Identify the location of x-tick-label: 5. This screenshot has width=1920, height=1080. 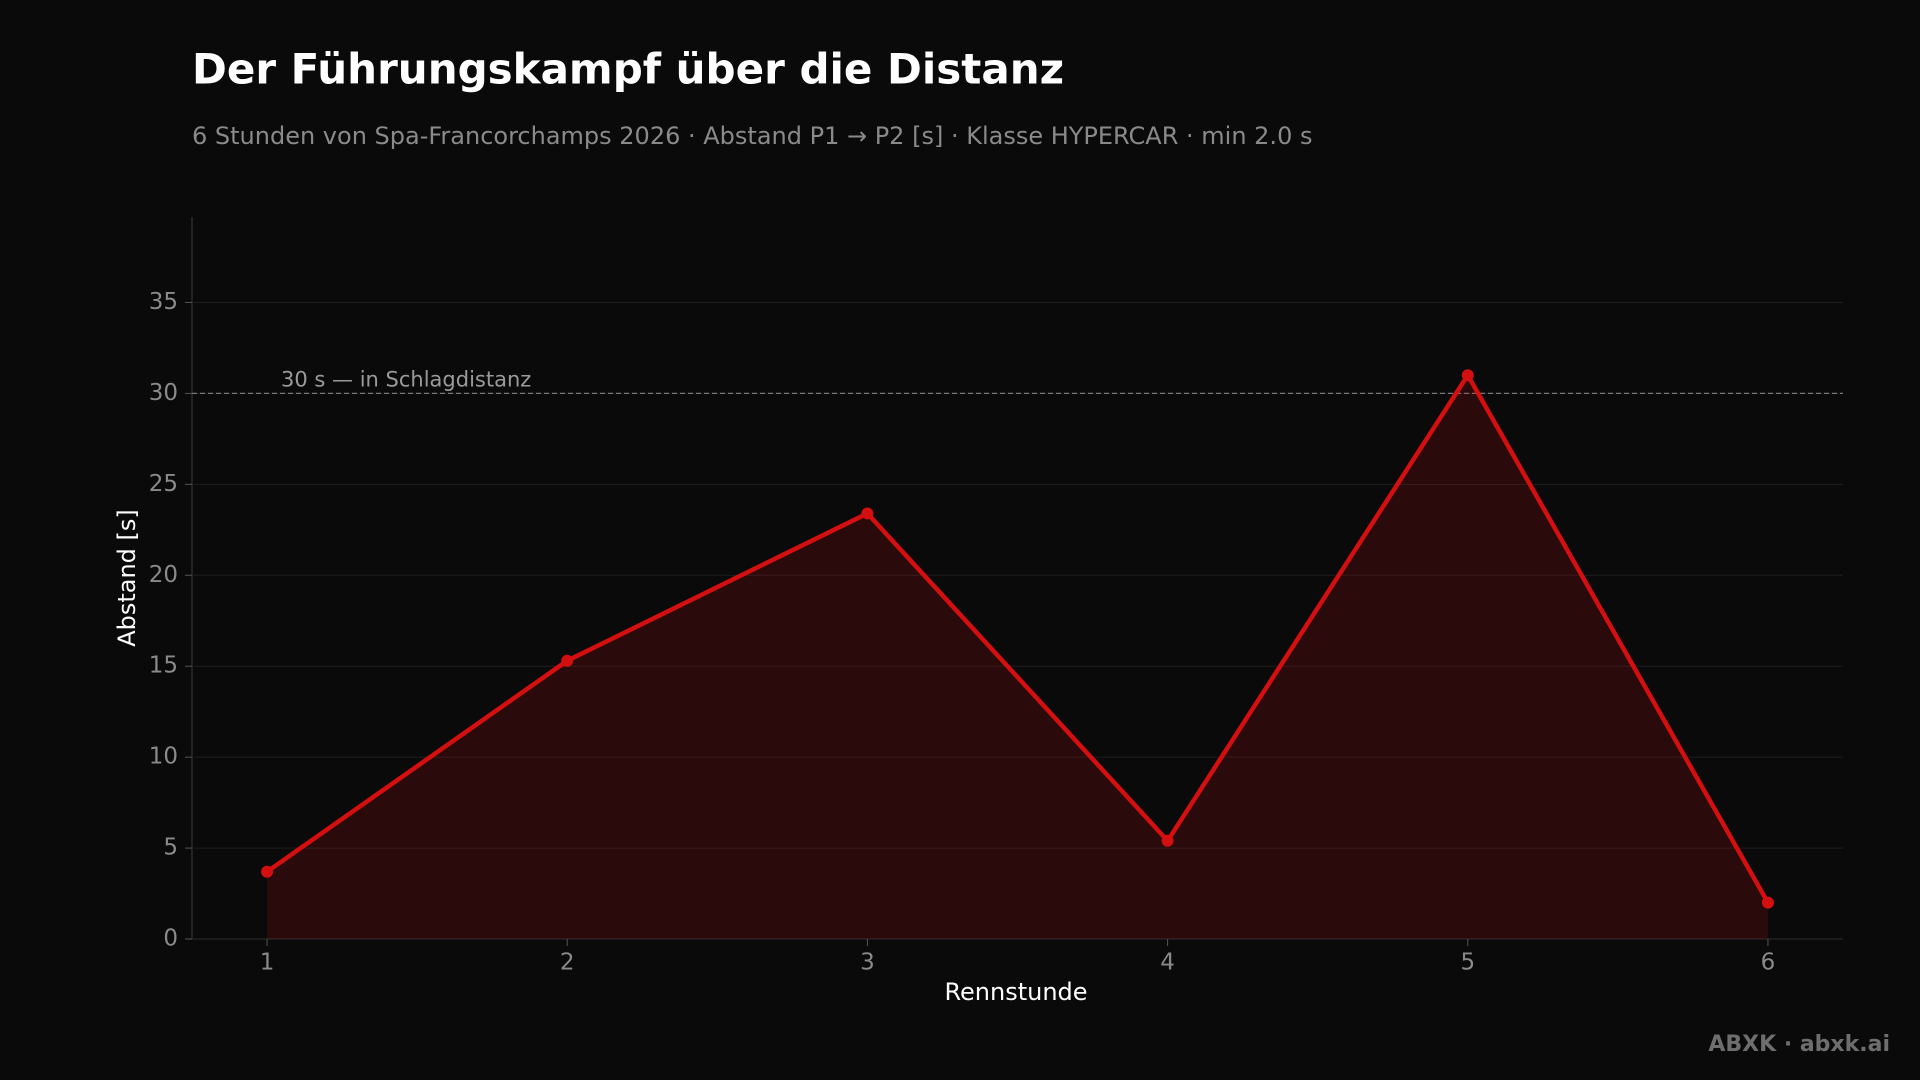
(1467, 963).